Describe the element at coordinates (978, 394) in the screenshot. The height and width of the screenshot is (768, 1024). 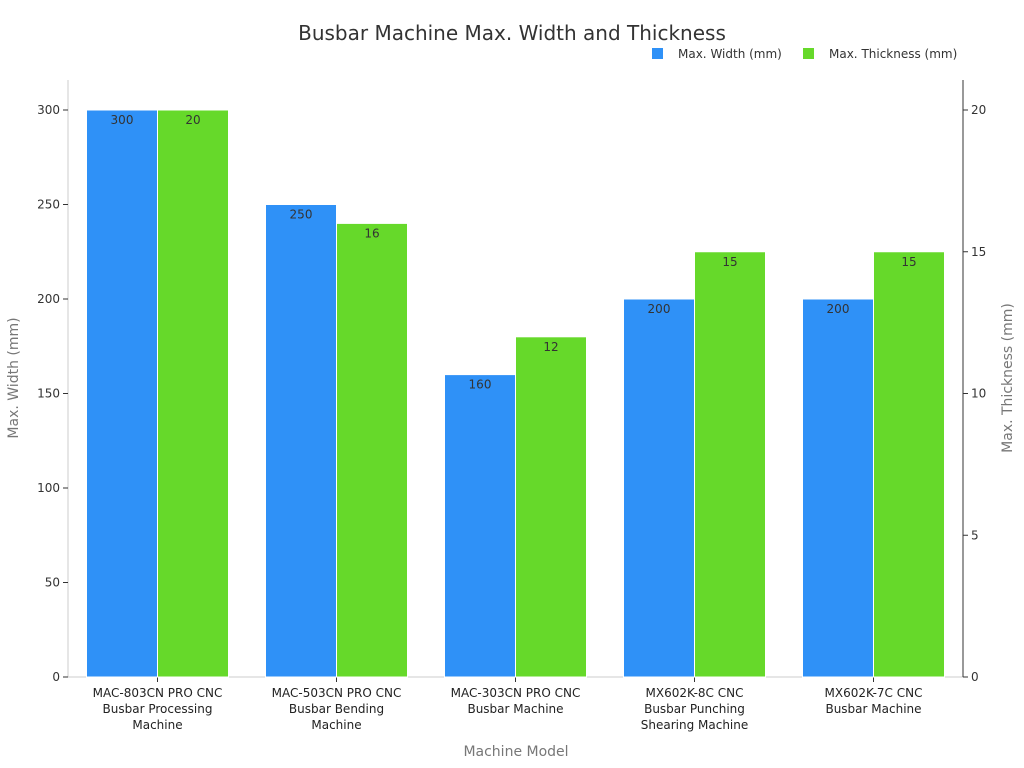
I see `y2-tick-label: 10` at that location.